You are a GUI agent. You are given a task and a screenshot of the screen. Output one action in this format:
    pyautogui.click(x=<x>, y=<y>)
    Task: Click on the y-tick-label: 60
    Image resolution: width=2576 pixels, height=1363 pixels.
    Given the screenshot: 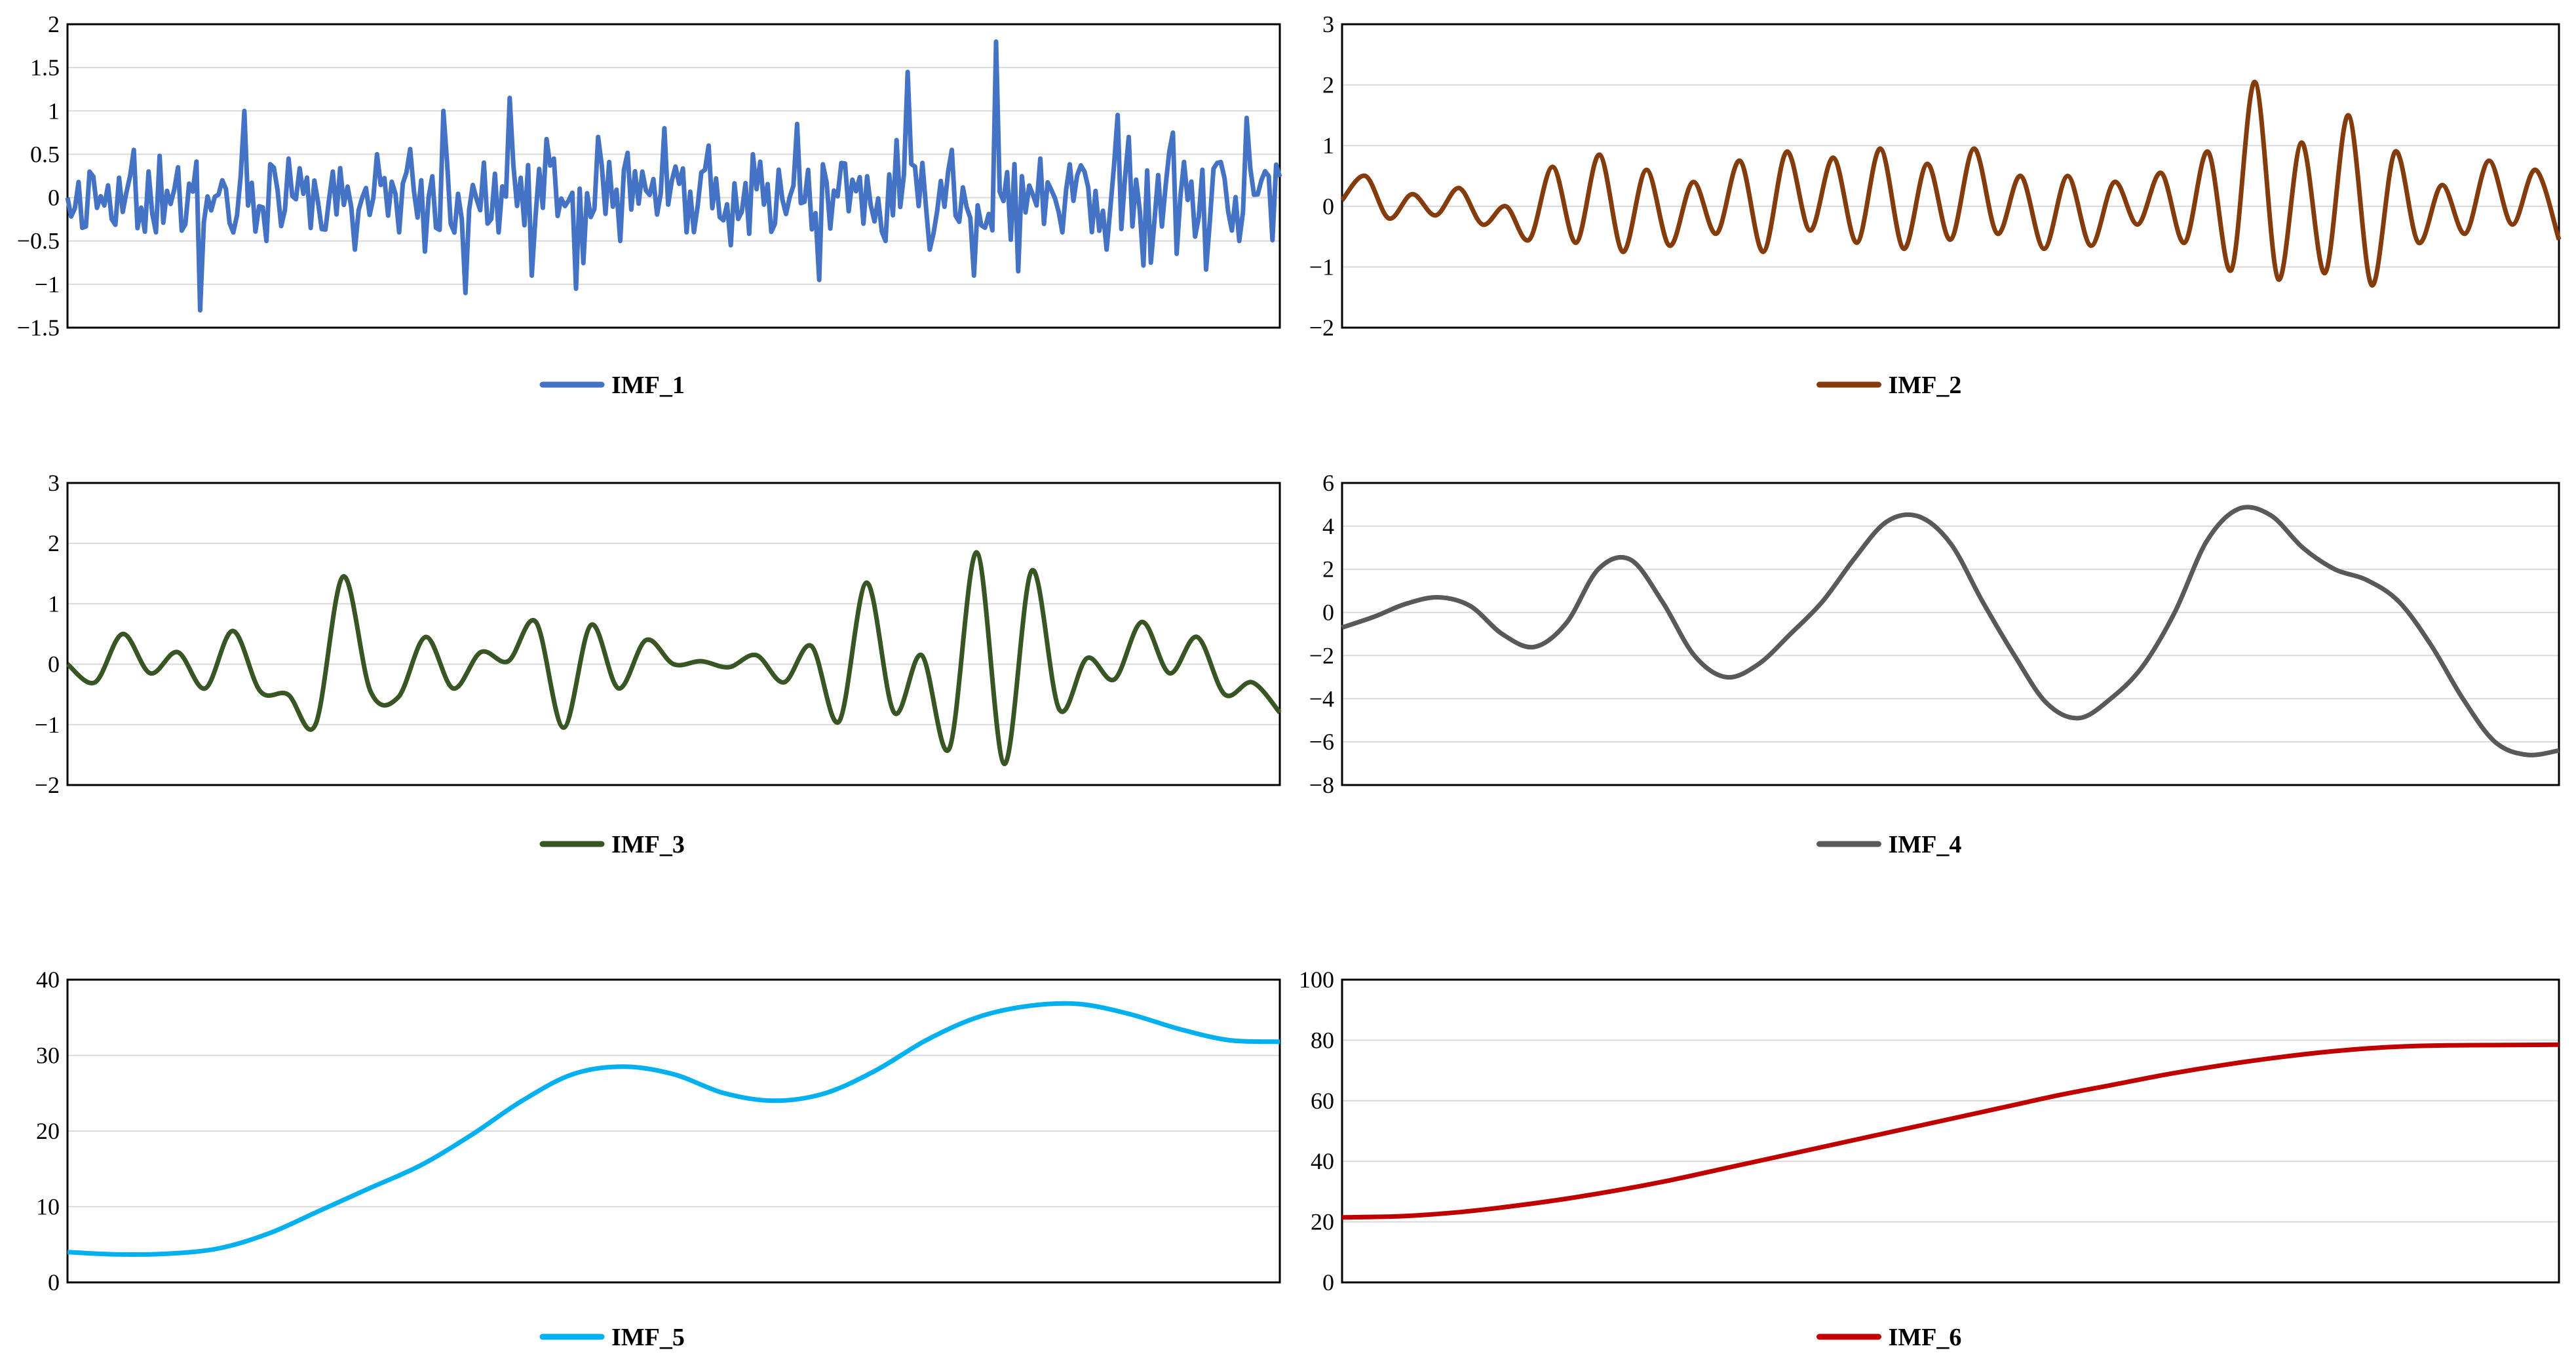 What is the action you would take?
    pyautogui.click(x=1322, y=1101)
    